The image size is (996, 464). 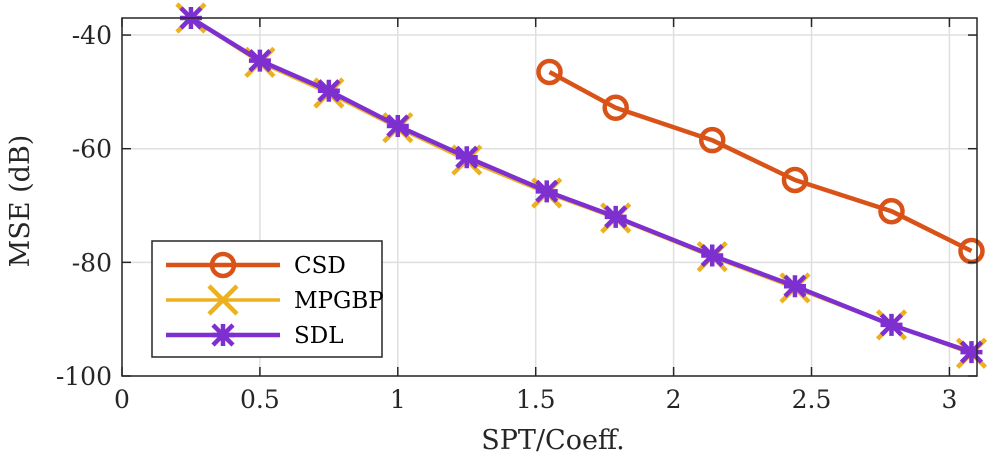 What do you see at coordinates (260, 399) in the screenshot?
I see `x-tick-label: 0.5` at bounding box center [260, 399].